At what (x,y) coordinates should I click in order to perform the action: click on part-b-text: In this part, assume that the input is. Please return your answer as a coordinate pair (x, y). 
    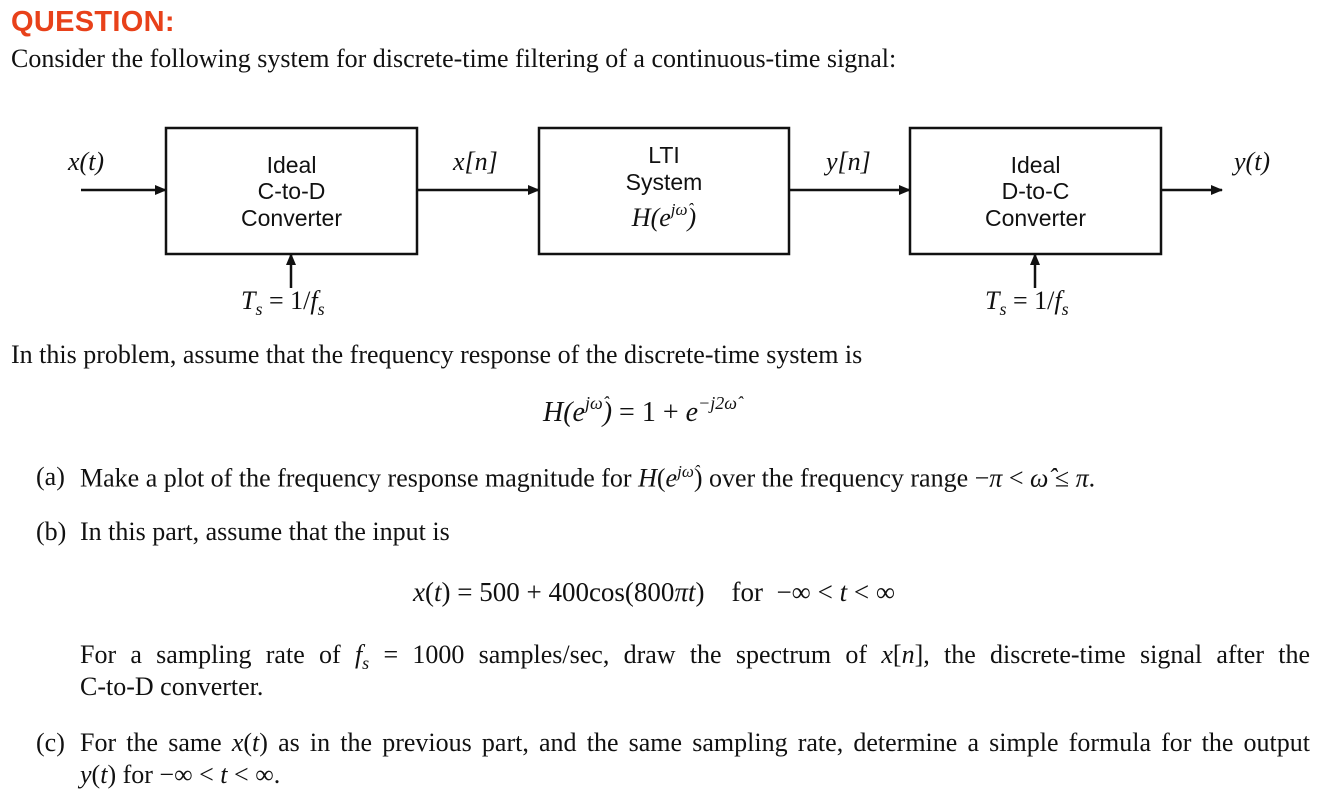
    Looking at the image, I should click on (265, 531).